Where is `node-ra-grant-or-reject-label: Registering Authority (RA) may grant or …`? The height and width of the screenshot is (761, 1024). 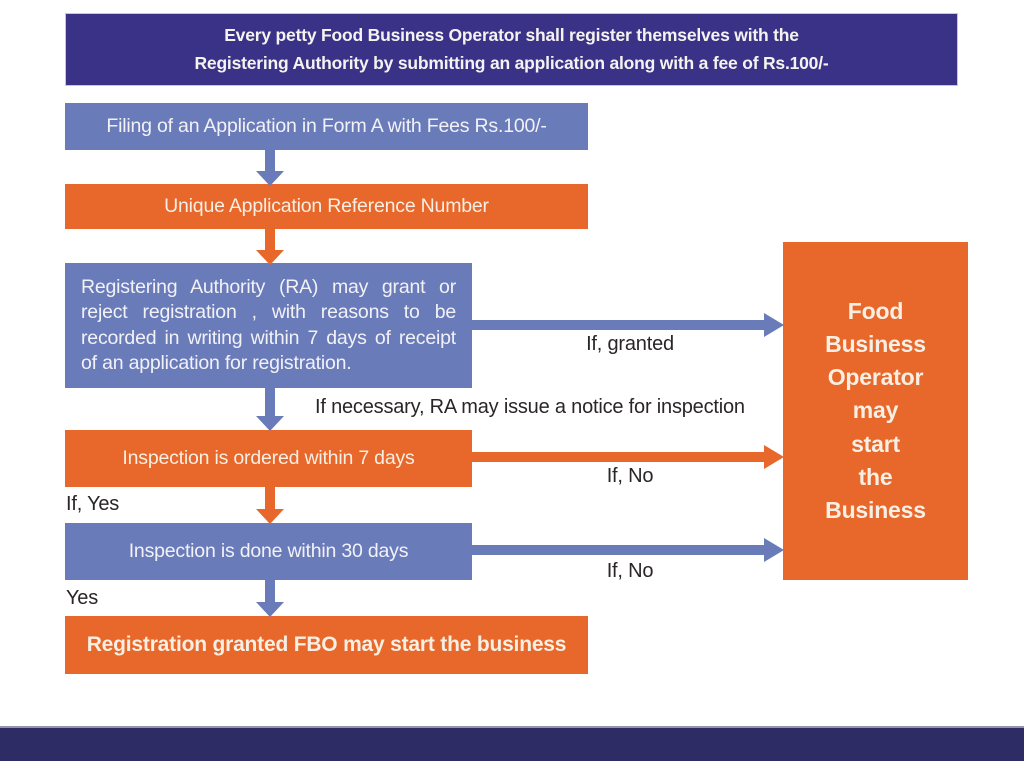
node-ra-grant-or-reject-label: Registering Authority (RA) may grant or … is located at coordinates (268, 324).